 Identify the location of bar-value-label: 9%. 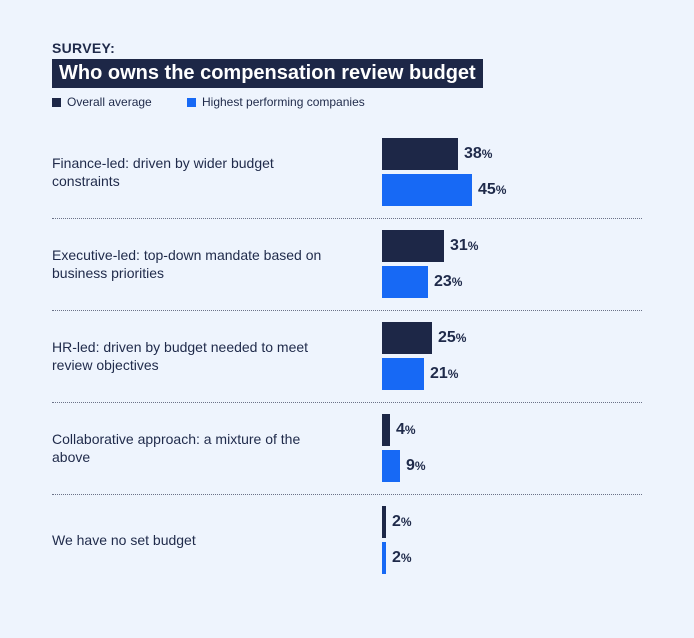
(416, 465).